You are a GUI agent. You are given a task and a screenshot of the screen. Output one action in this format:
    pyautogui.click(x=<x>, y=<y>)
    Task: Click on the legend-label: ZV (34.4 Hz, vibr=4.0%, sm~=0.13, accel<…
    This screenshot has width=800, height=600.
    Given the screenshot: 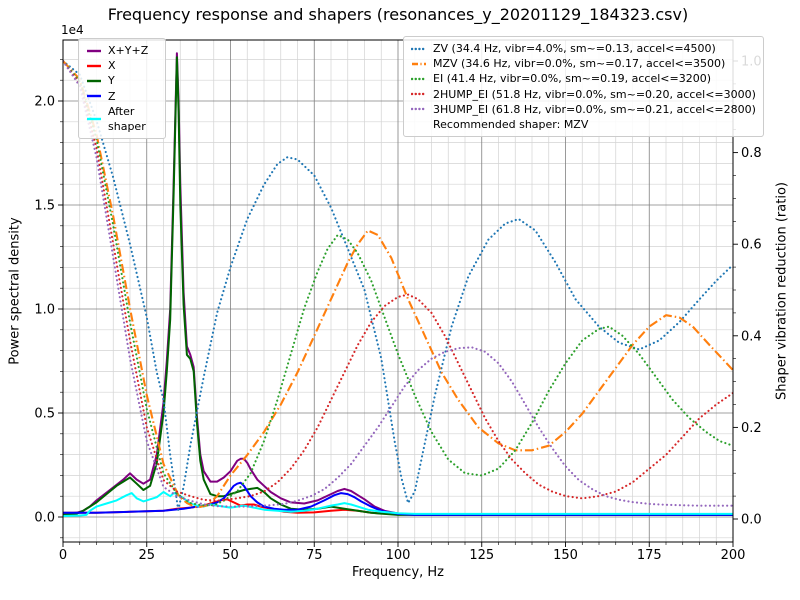 What is the action you would take?
    pyautogui.click(x=574, y=48)
    